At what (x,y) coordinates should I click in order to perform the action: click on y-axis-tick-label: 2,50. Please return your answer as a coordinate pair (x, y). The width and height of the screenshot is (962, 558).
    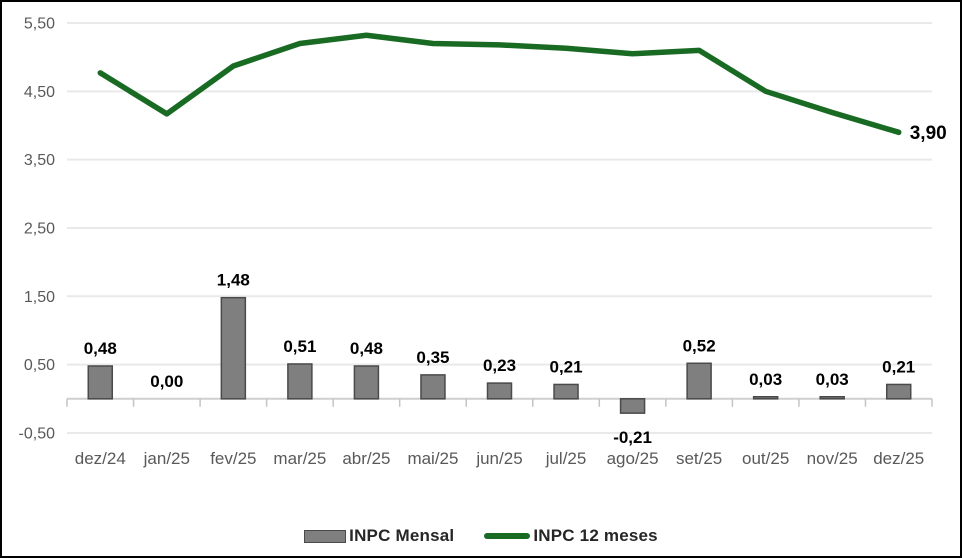
    Looking at the image, I should click on (39, 228).